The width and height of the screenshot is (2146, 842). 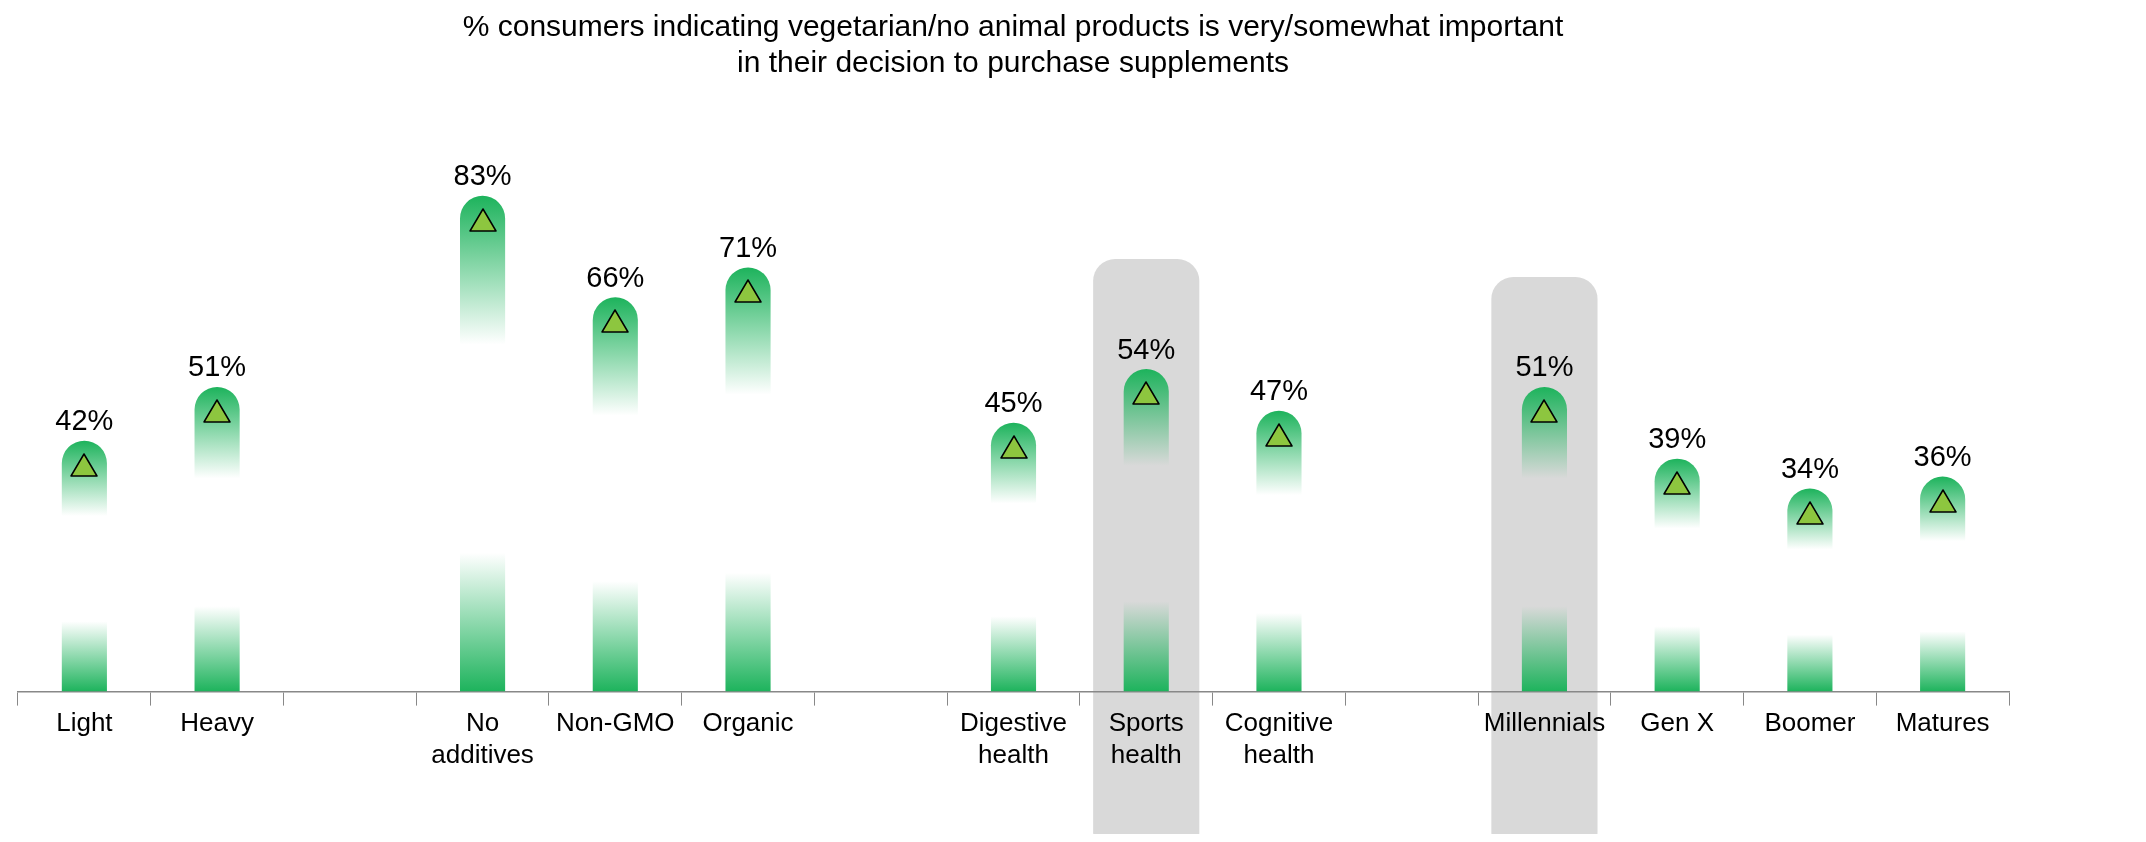 What do you see at coordinates (84, 420) in the screenshot?
I see `data-label: 42%` at bounding box center [84, 420].